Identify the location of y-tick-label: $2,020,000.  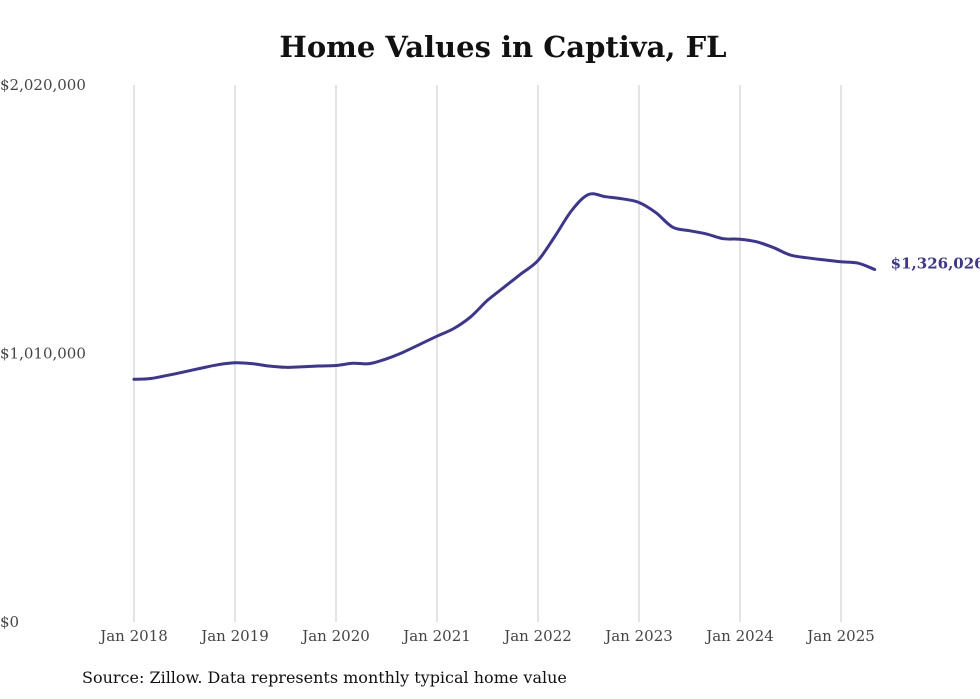
(43, 85).